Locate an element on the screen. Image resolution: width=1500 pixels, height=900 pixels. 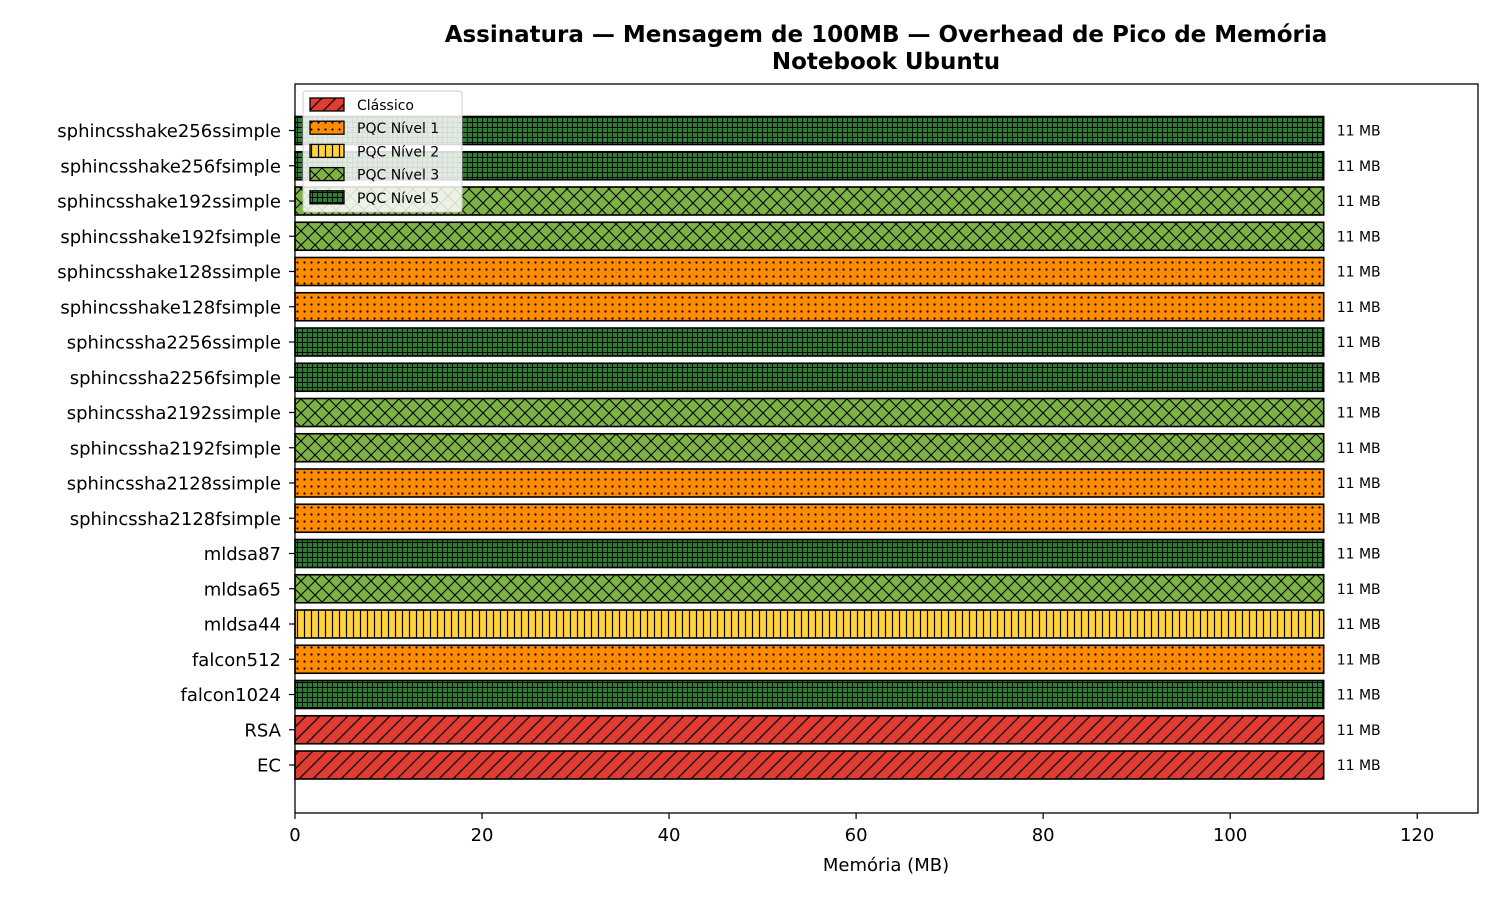
bar-sphincsshake192ssimple is located at coordinates (809, 201).